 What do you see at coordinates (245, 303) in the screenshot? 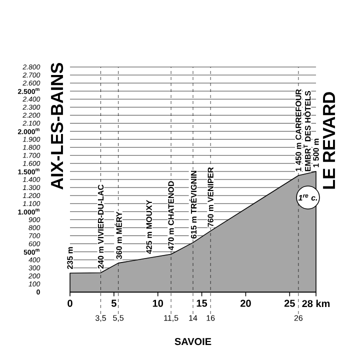
I see `x-tick-label: 20` at bounding box center [245, 303].